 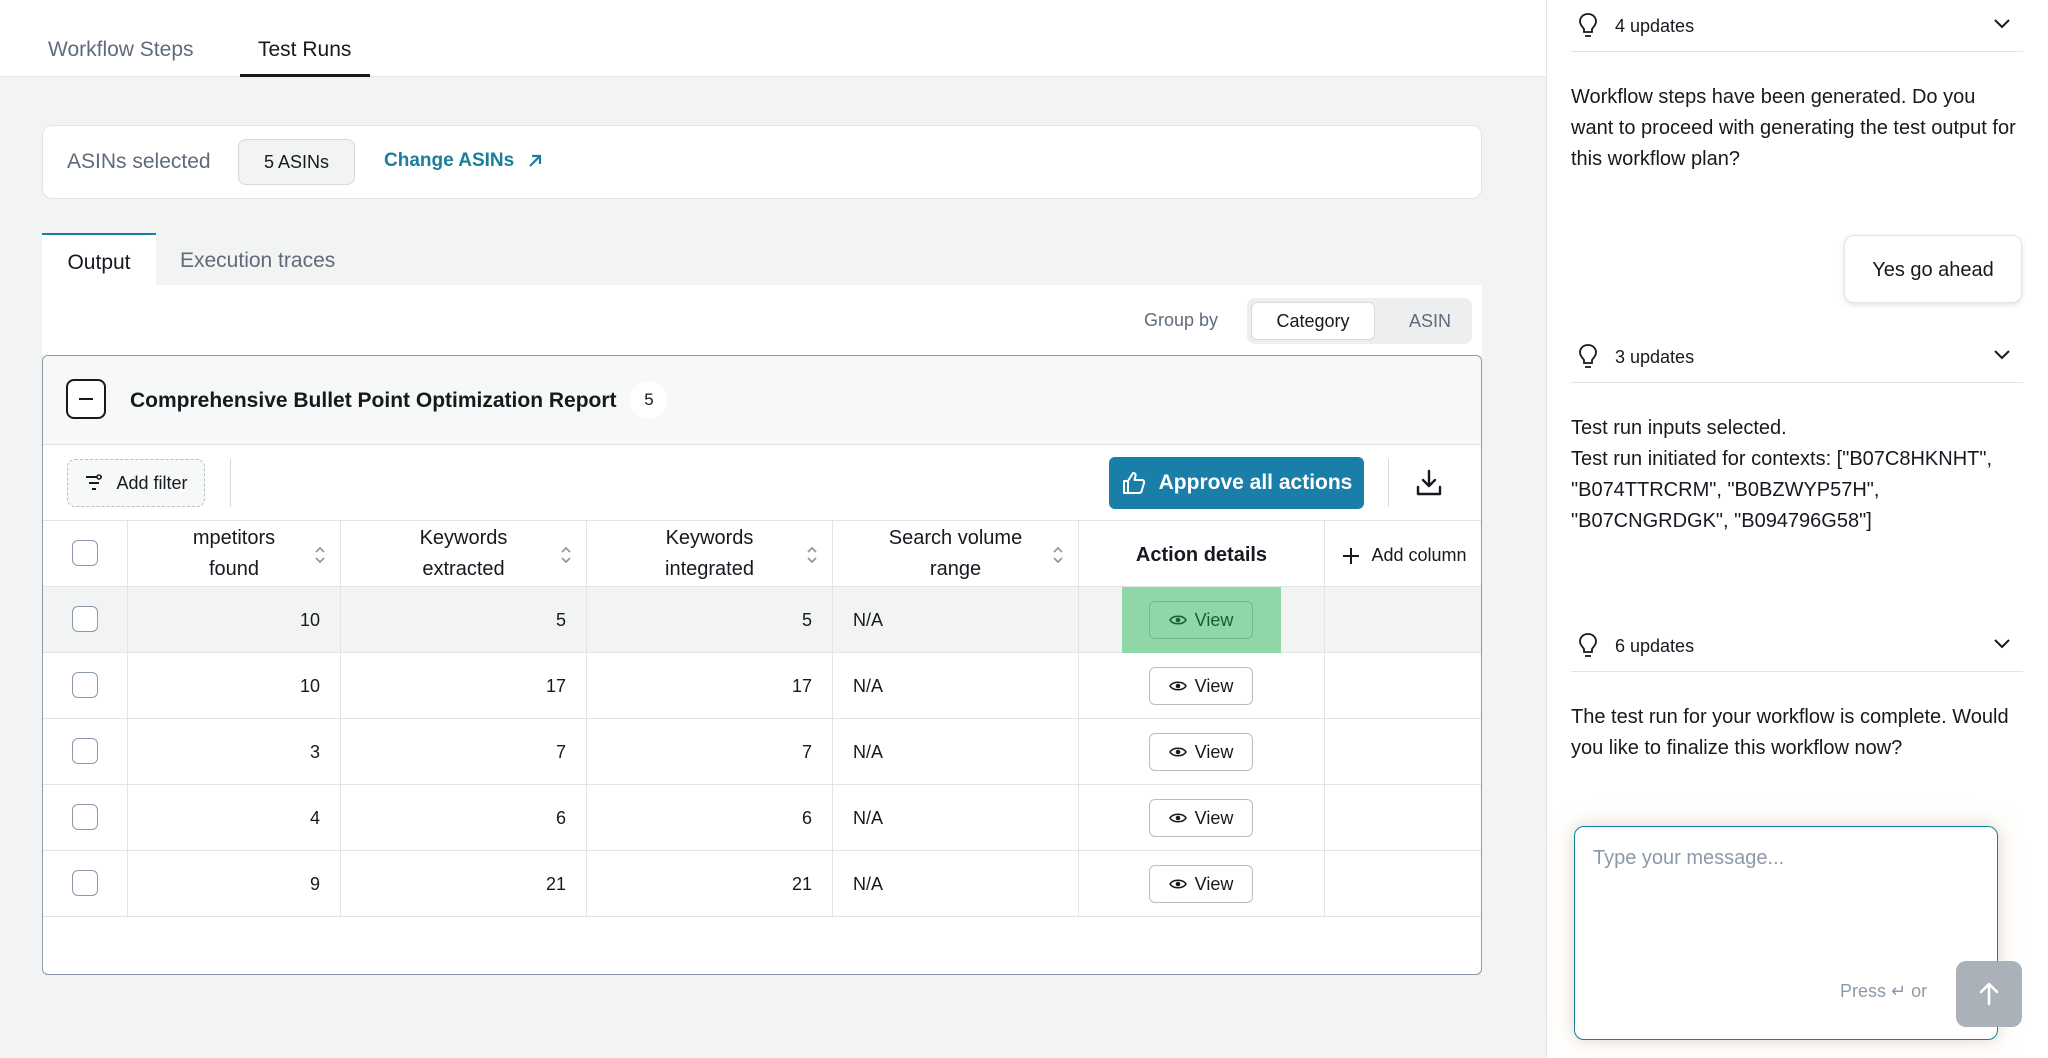 What do you see at coordinates (234, 554) in the screenshot?
I see `col-competitors-found: mpetitors found` at bounding box center [234, 554].